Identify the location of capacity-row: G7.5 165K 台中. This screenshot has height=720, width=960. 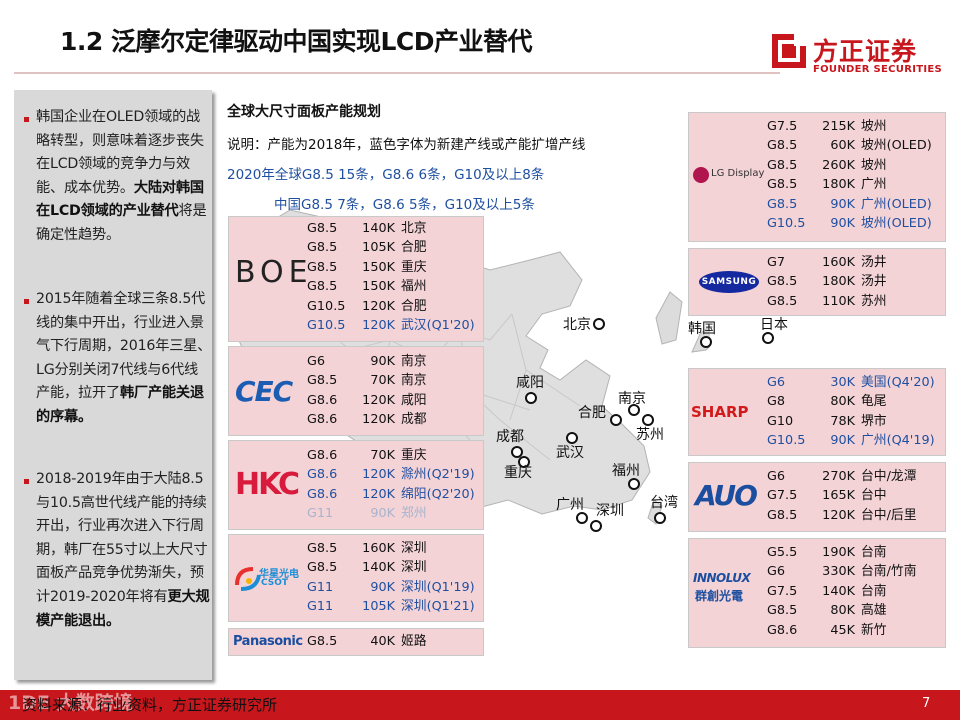
(842, 495).